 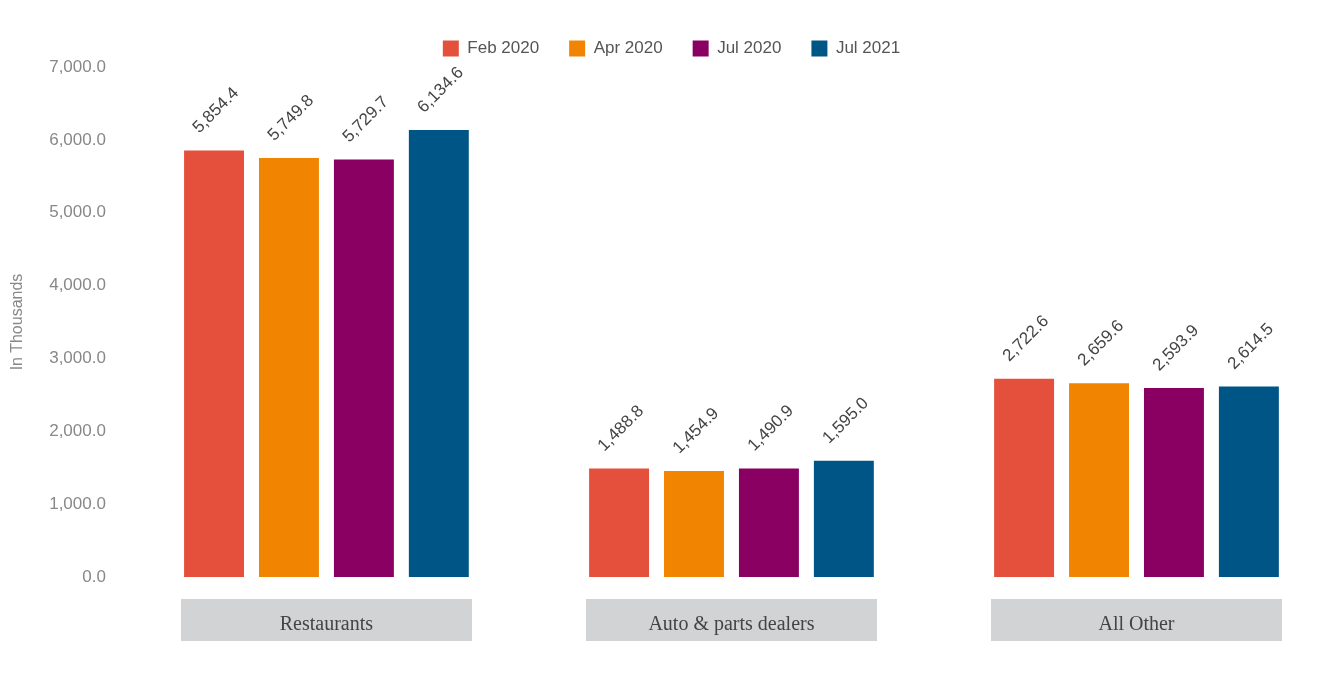 I want to click on y-tick-label: 1,000.0, so click(x=77, y=503).